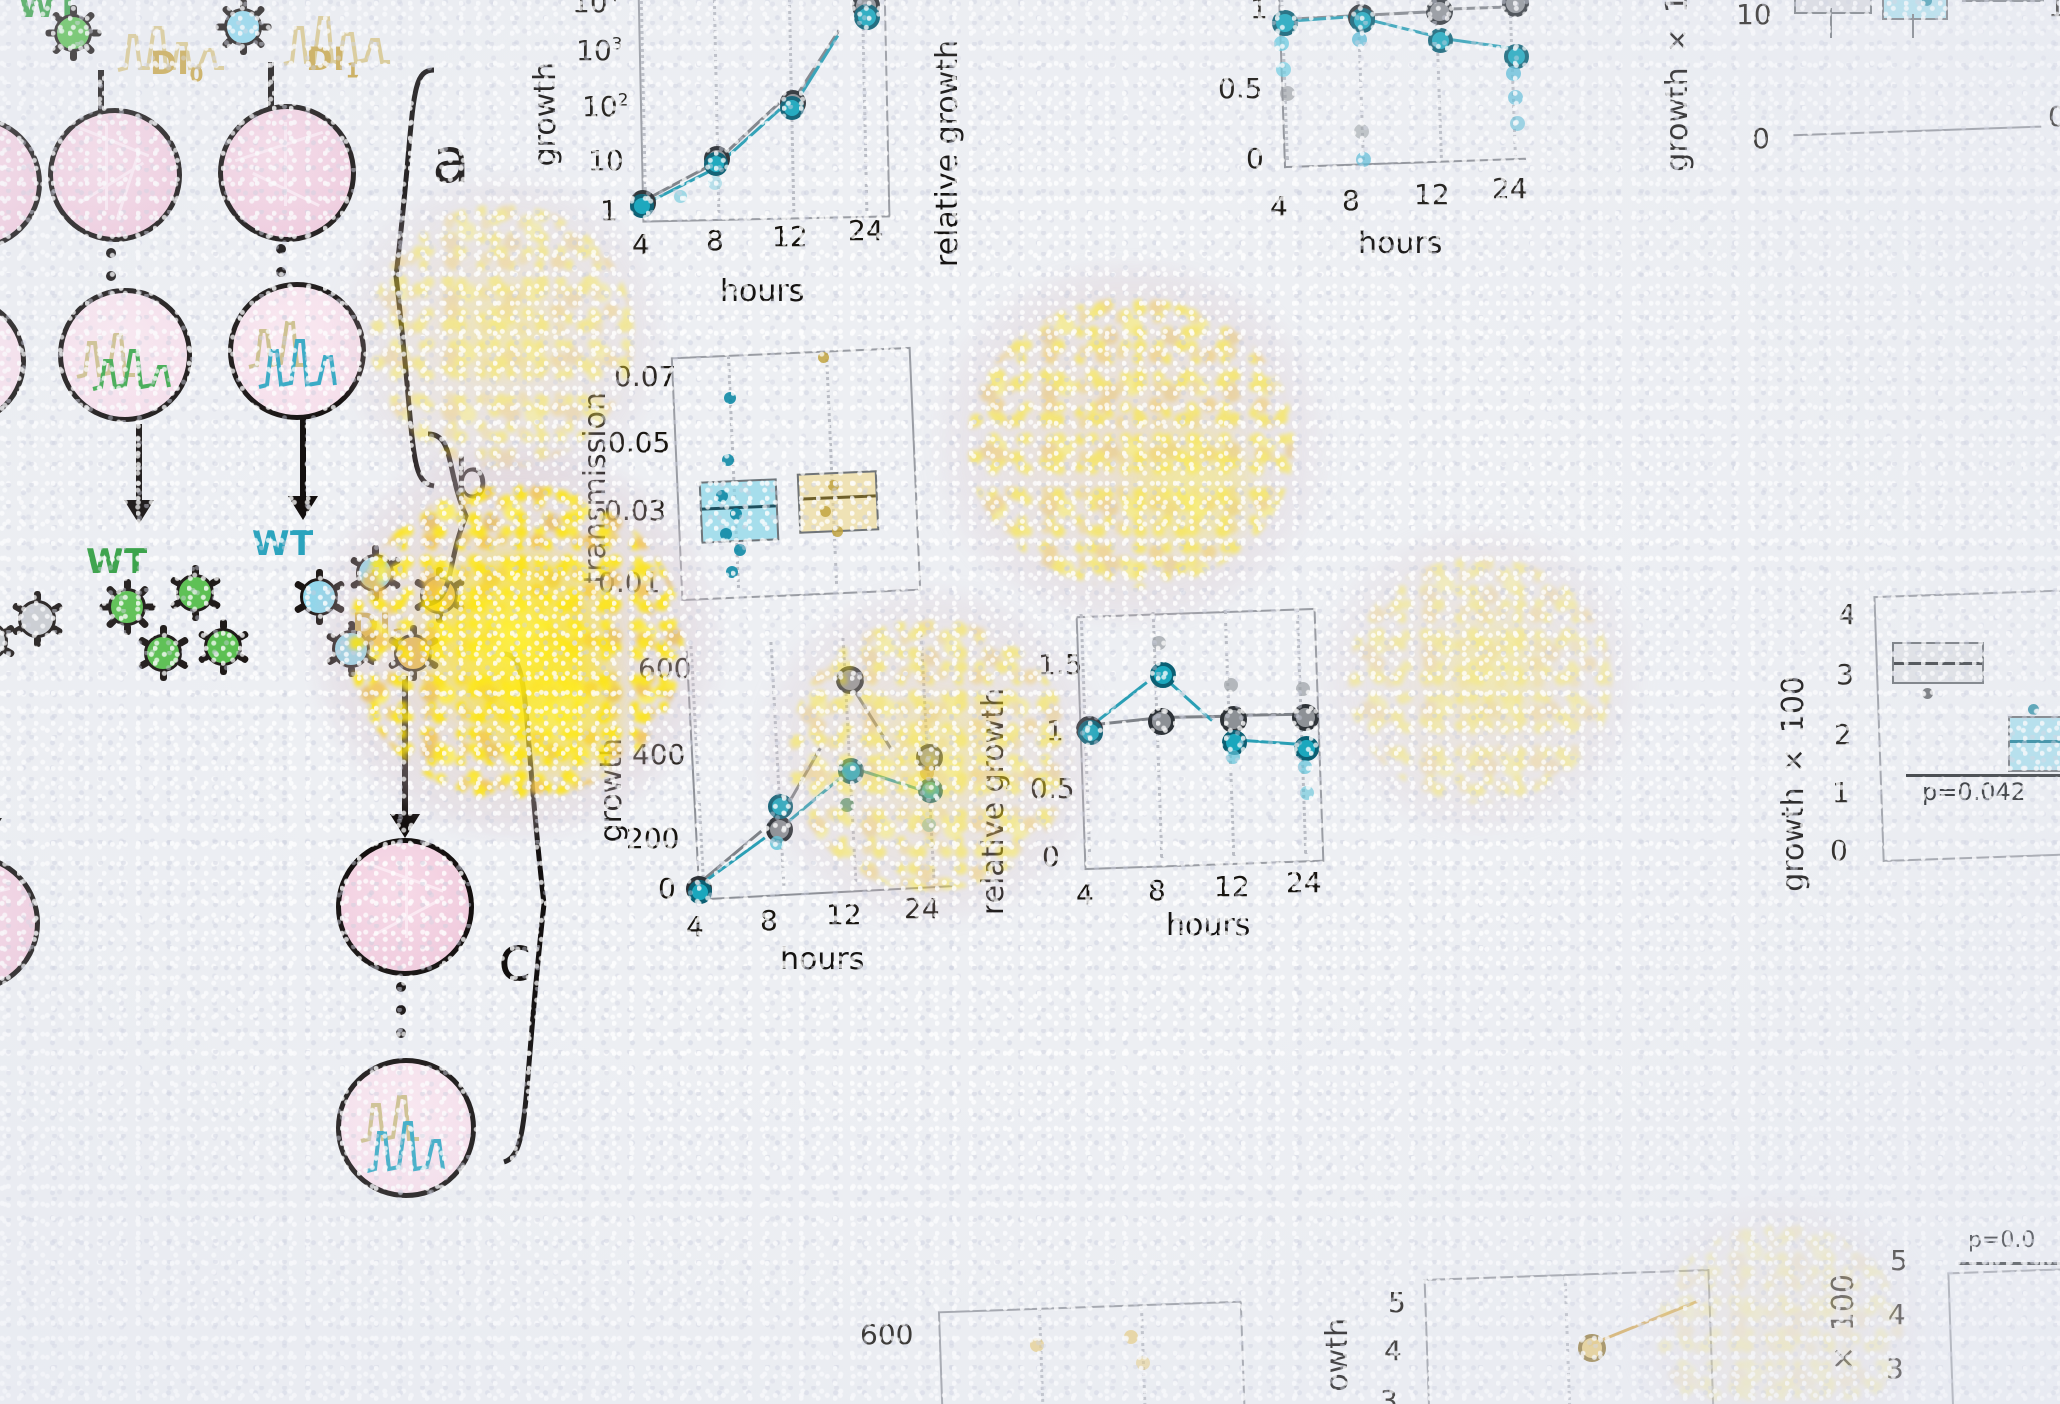 This screenshot has width=2060, height=1404. What do you see at coordinates (515, 958) in the screenshot?
I see `panel-letter-c: c` at bounding box center [515, 958].